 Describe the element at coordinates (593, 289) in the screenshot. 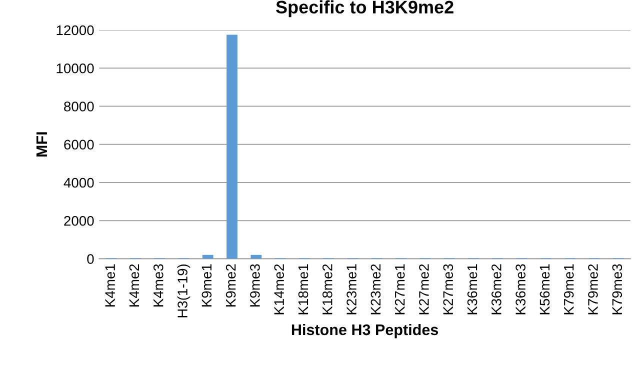

I see `x-tick-label: K79me2` at that location.